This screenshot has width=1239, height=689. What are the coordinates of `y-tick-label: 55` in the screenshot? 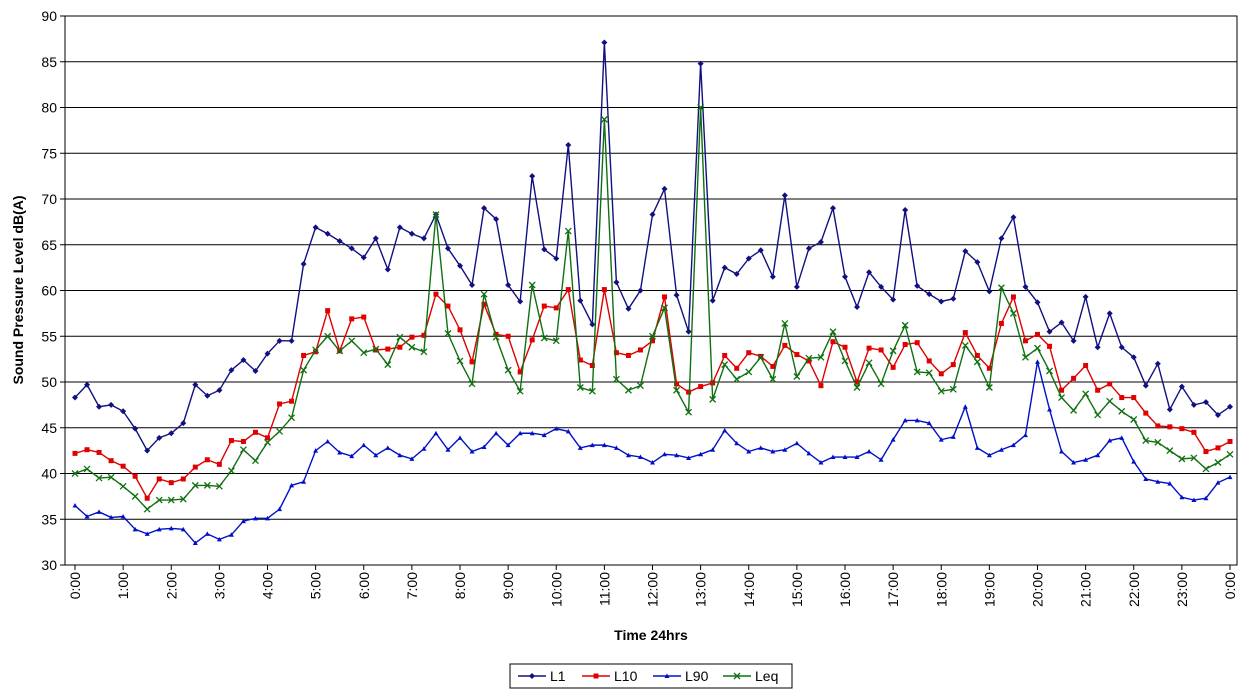 It's located at (49, 336).